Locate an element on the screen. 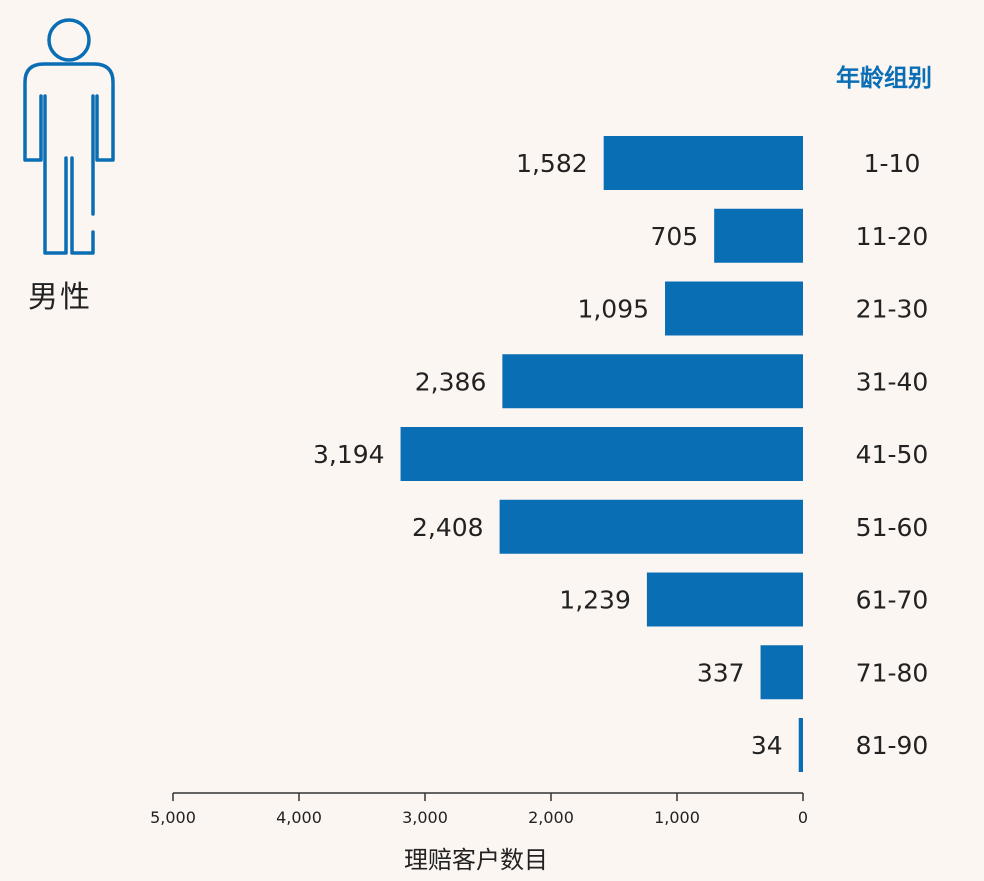 The width and height of the screenshot is (984, 881). category-label-71-80: 71-80 is located at coordinates (892, 672).